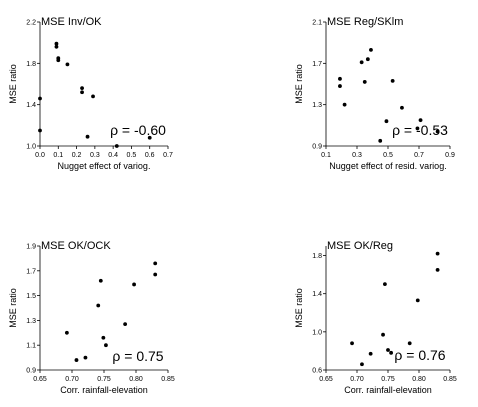 Image resolution: width=478 pixels, height=407 pixels. Describe the element at coordinates (31, 346) in the screenshot. I see `y-tick-label: 1.1` at that location.